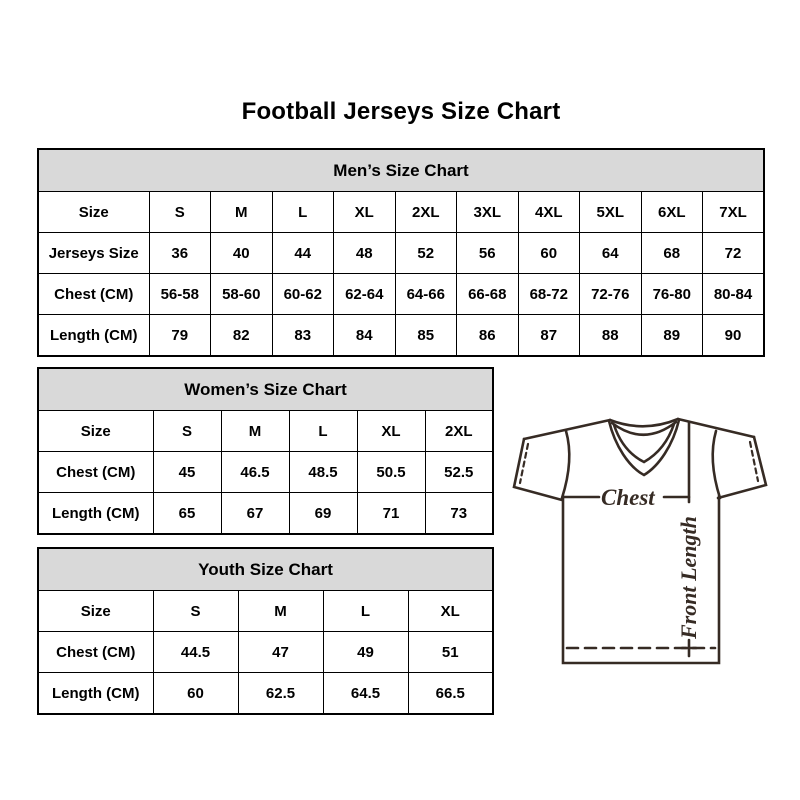 The height and width of the screenshot is (800, 800). What do you see at coordinates (742, 467) in the screenshot?
I see `jersey-right-sleeve` at bounding box center [742, 467].